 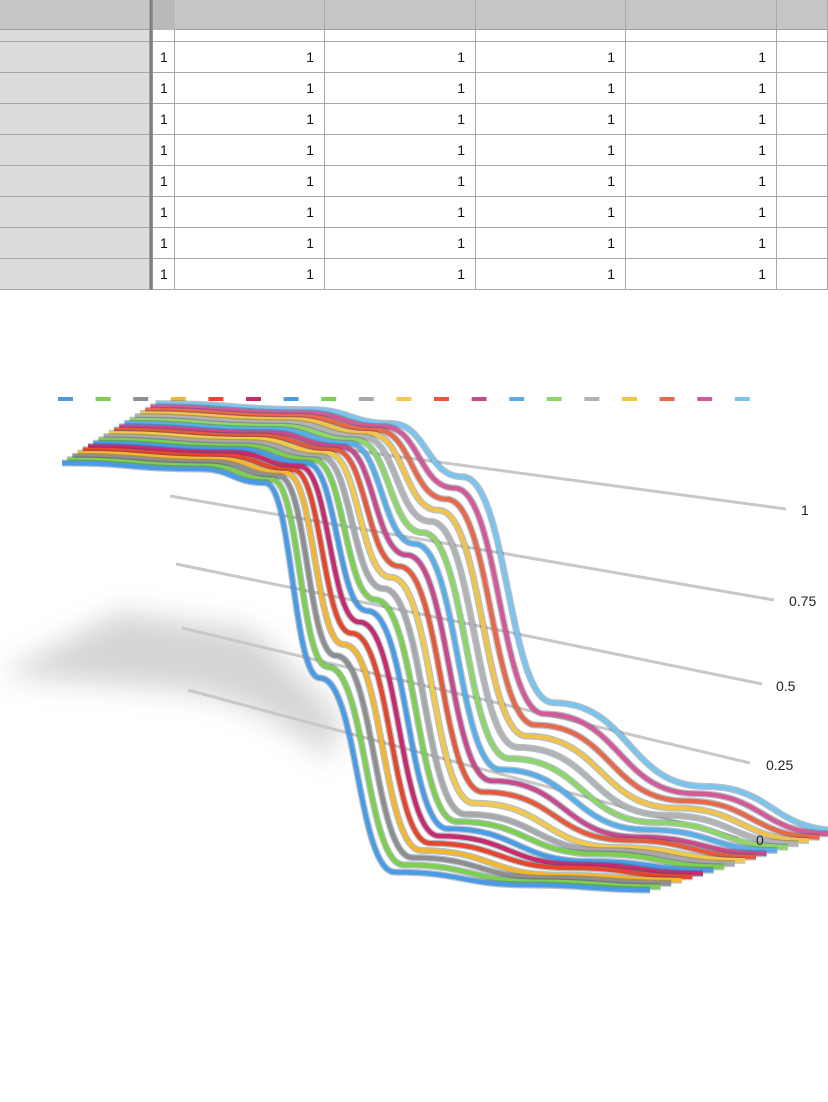 I want to click on column-header-a, so click(x=162, y=15).